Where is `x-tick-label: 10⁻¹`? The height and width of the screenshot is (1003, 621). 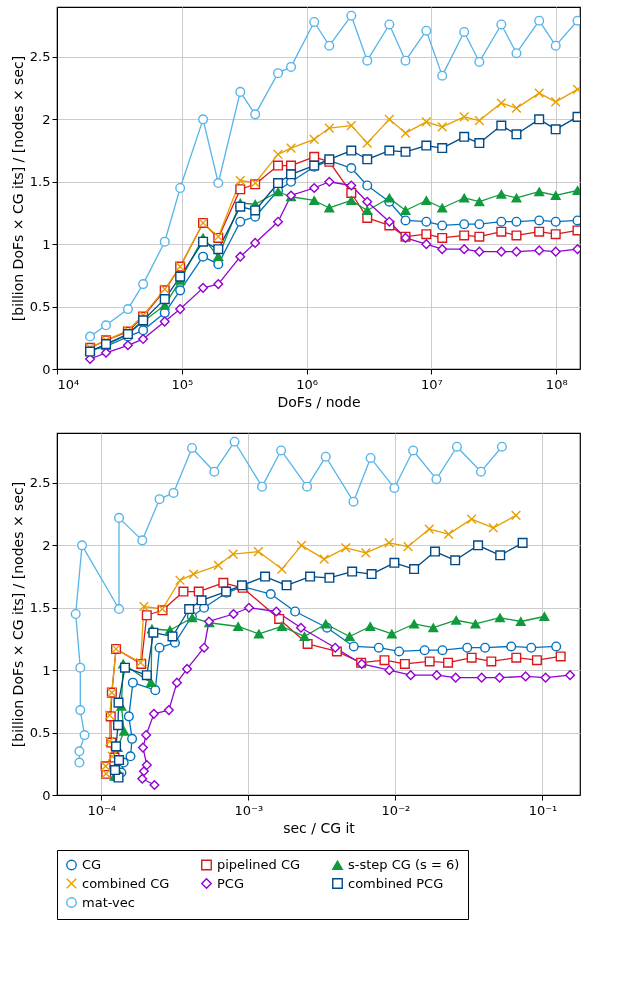 x-tick-label: 10⁻¹ is located at coordinates (543, 810).